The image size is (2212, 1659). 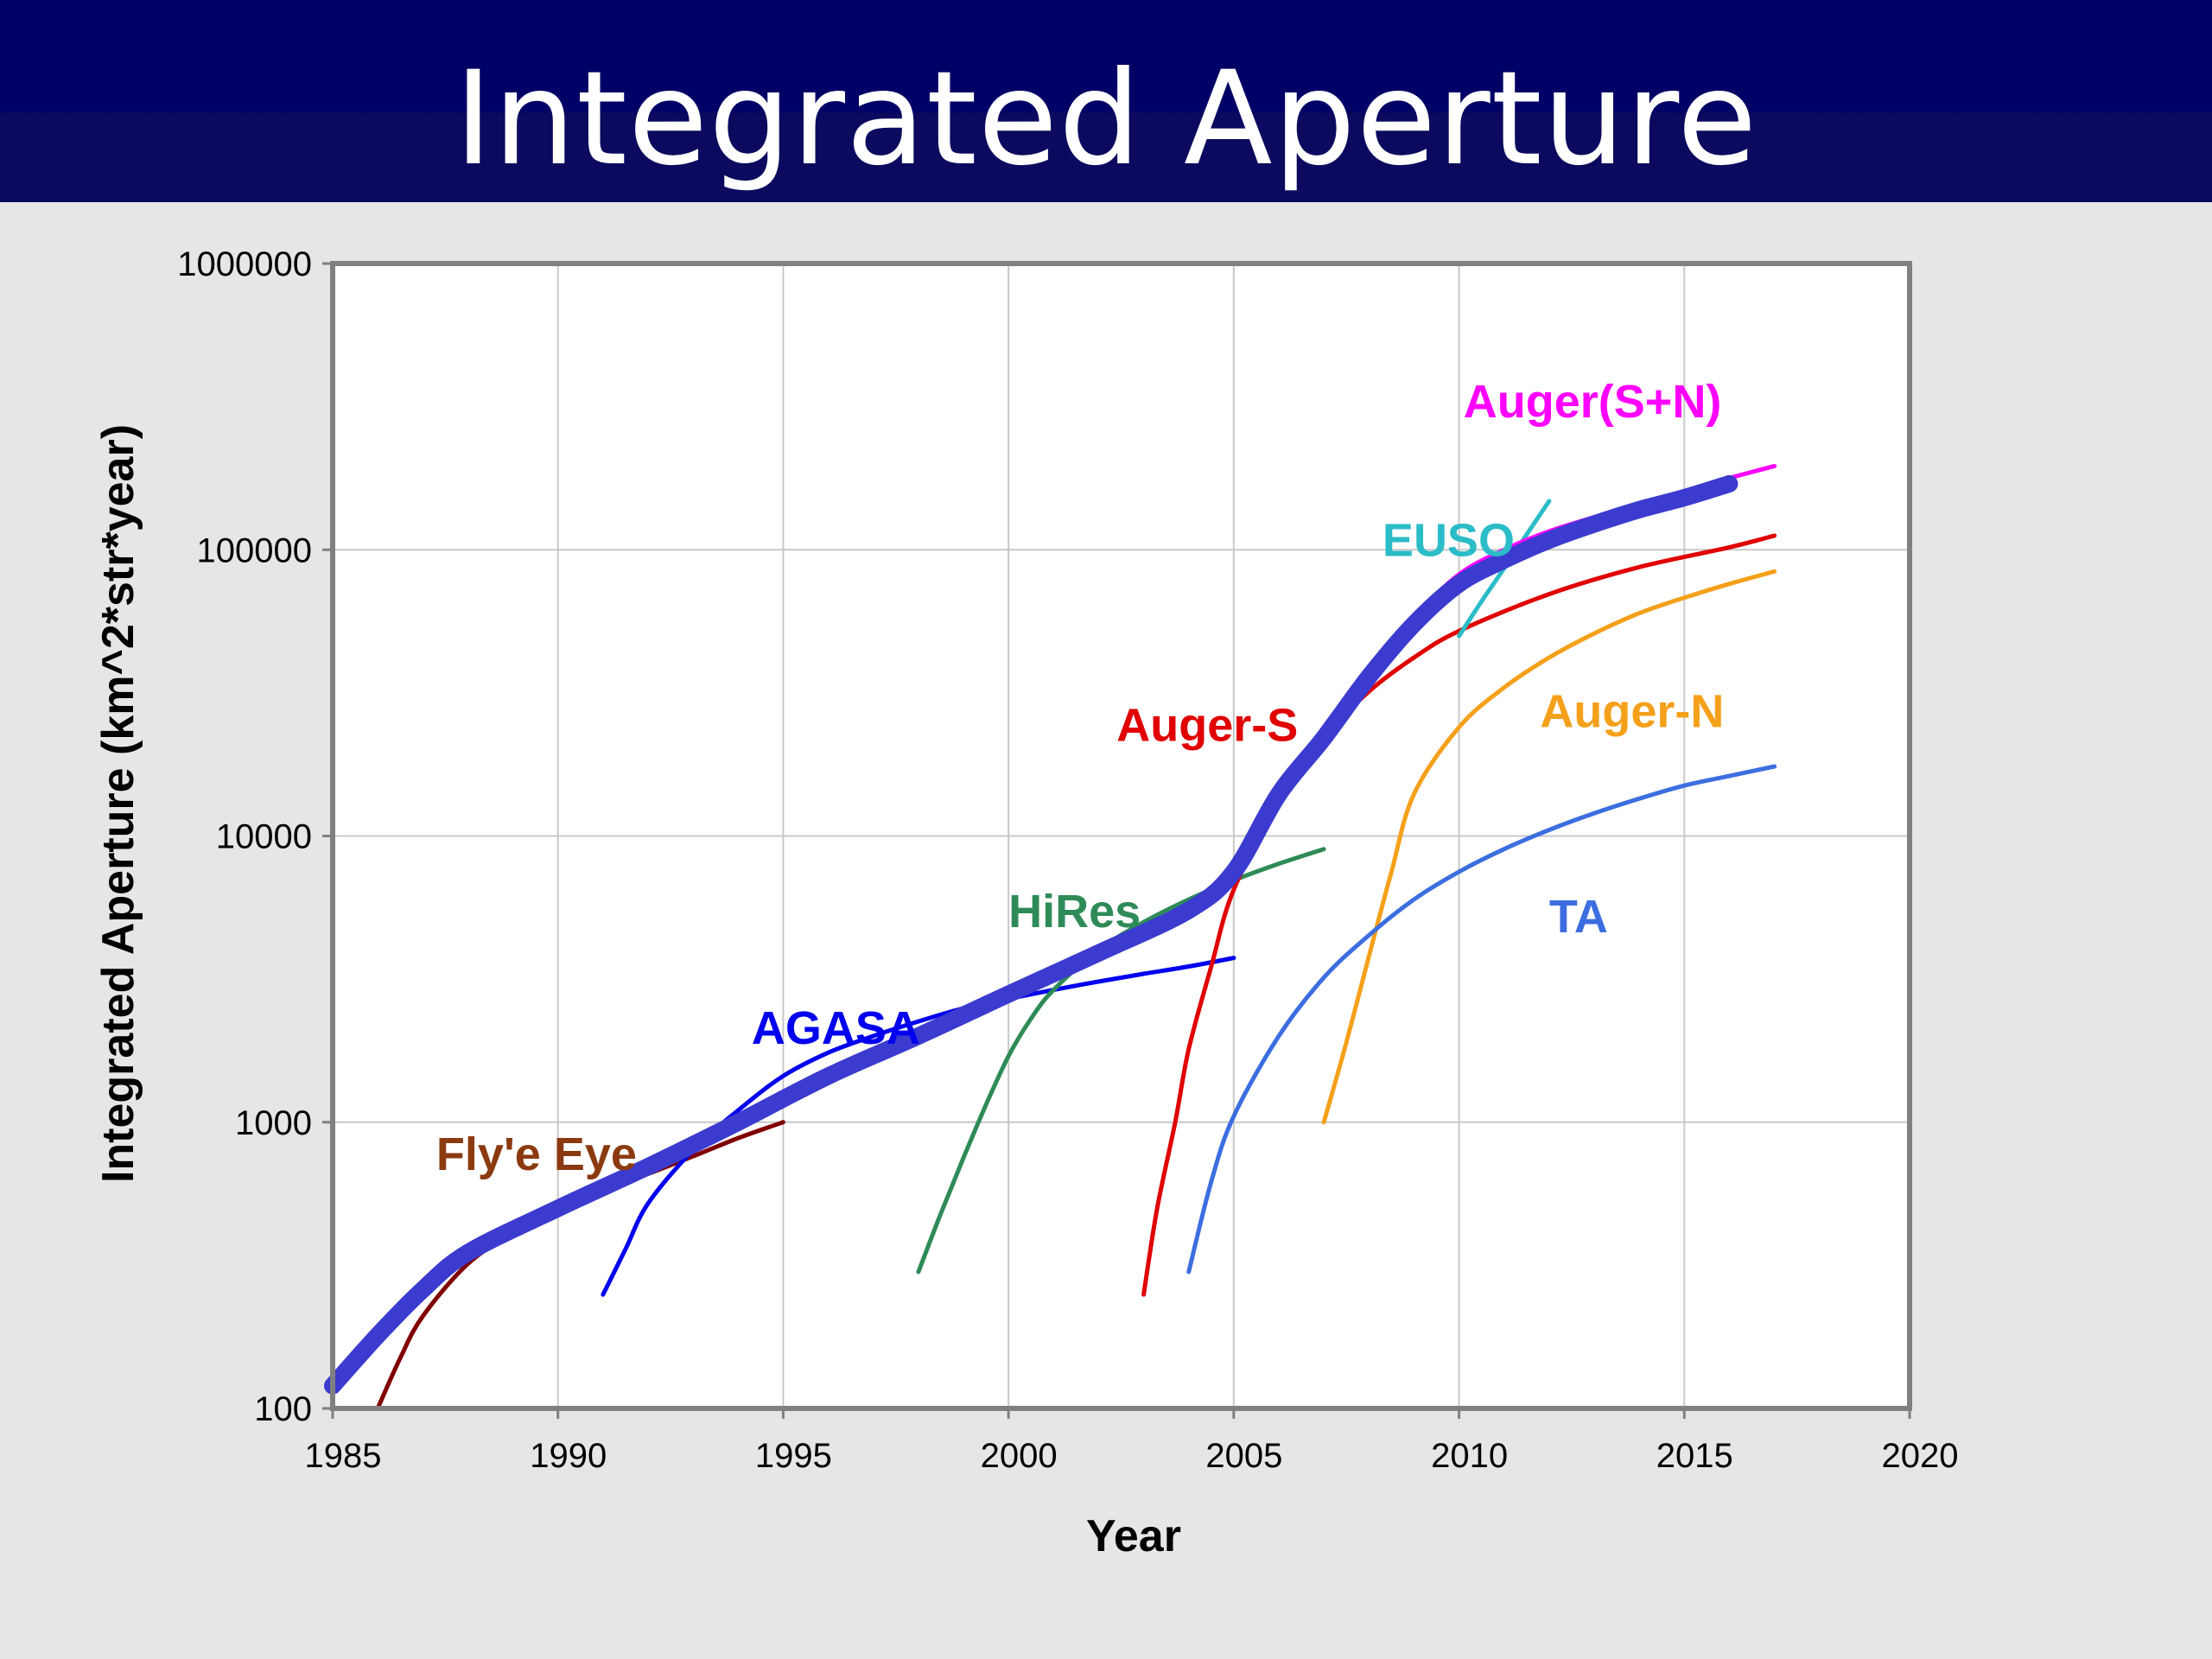 I want to click on series-line-ta, so click(x=1481, y=1019).